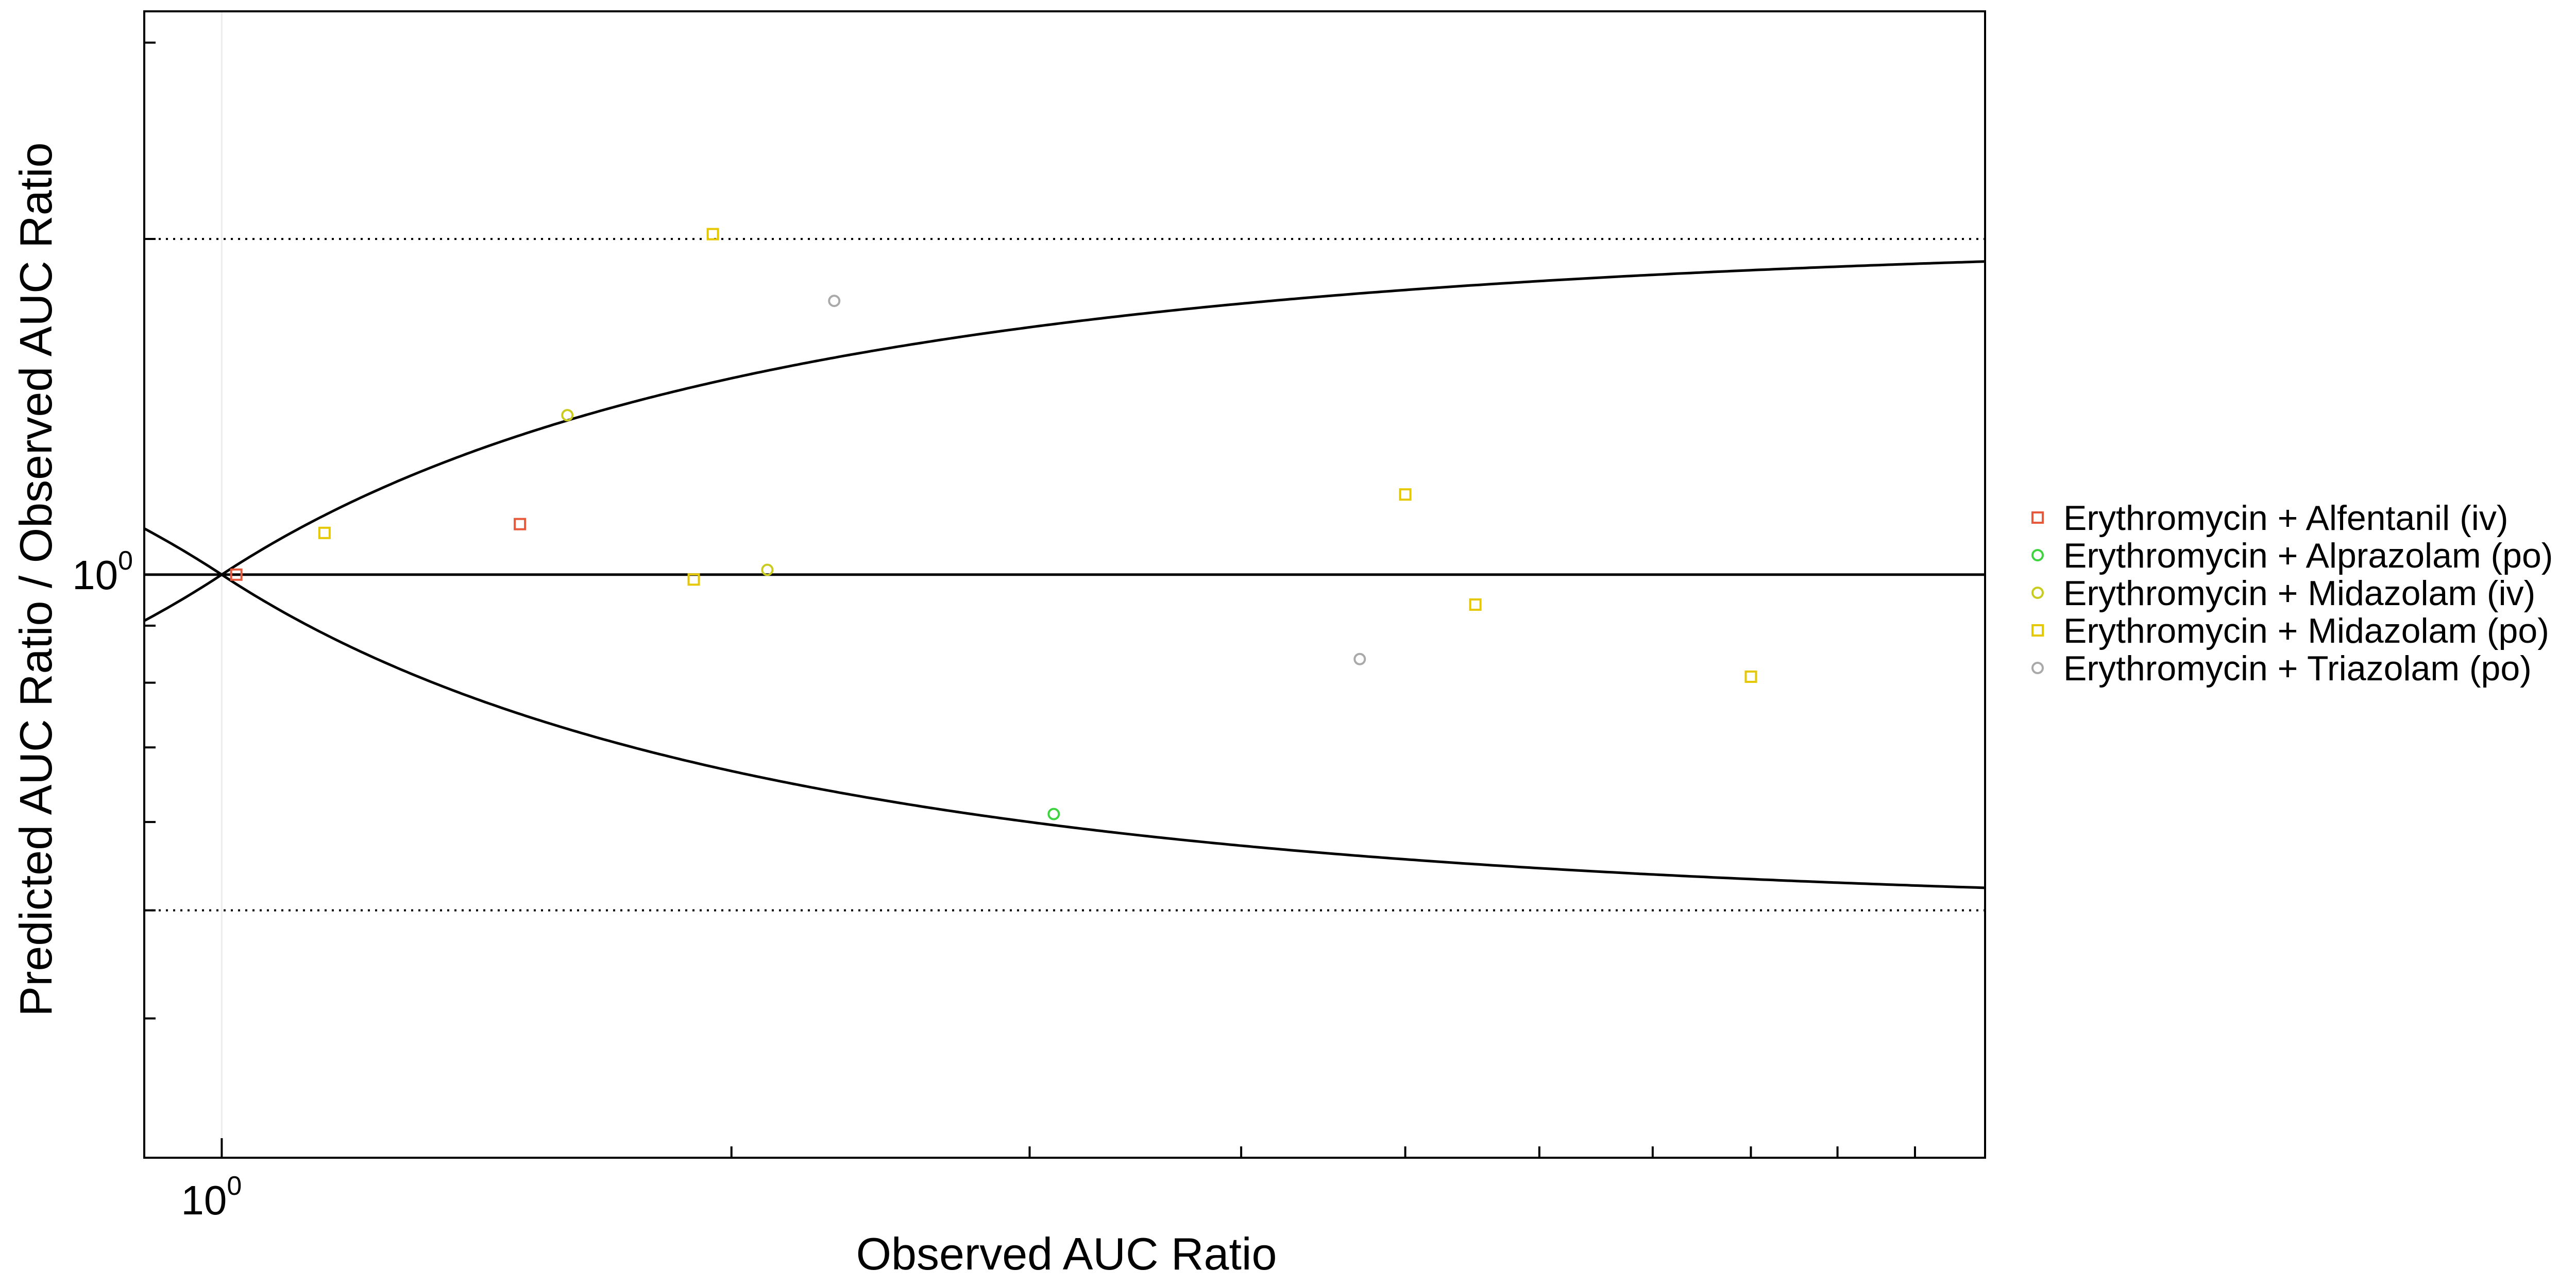 This screenshot has width=2576, height=1287. What do you see at coordinates (35, 579) in the screenshot?
I see `y-axis-title: Predicted AUC Ratio / Observed AUC Ratio` at bounding box center [35, 579].